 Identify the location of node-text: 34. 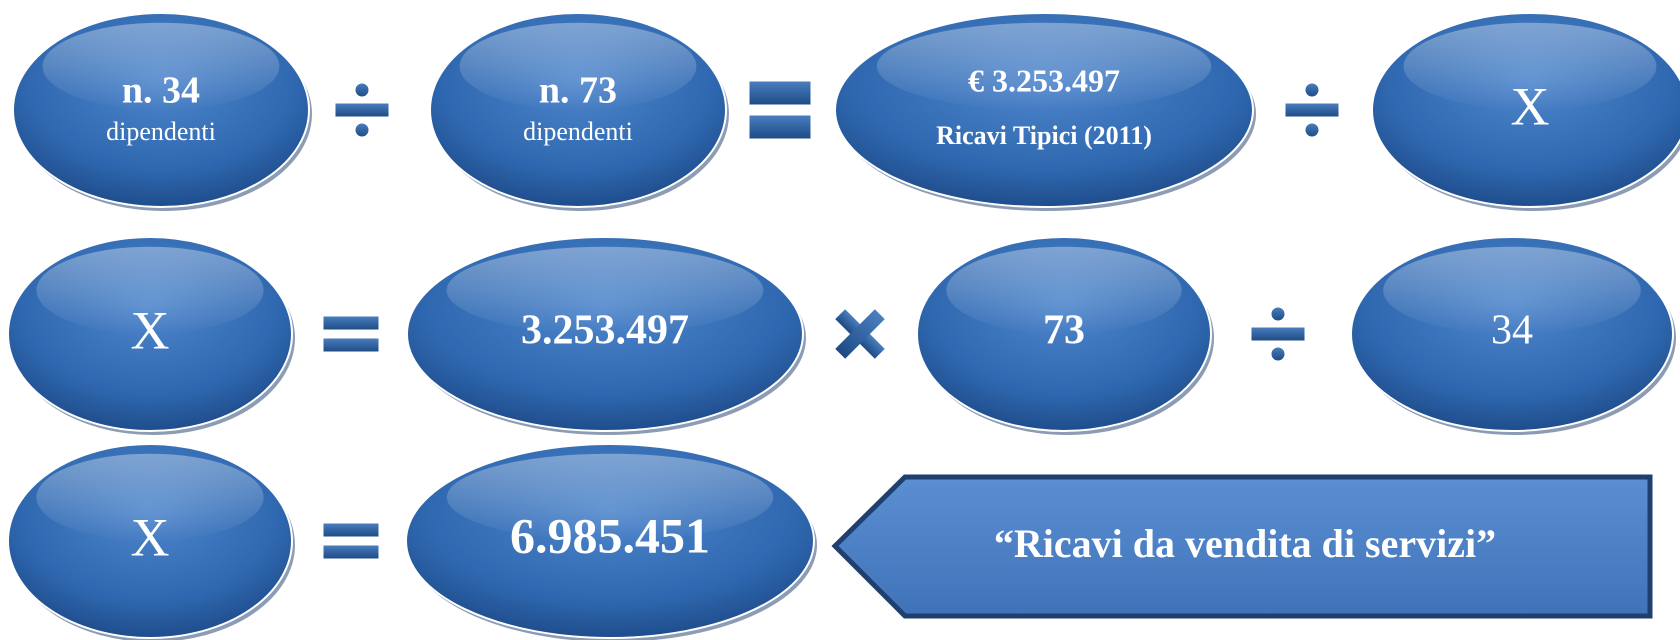
(1512, 331).